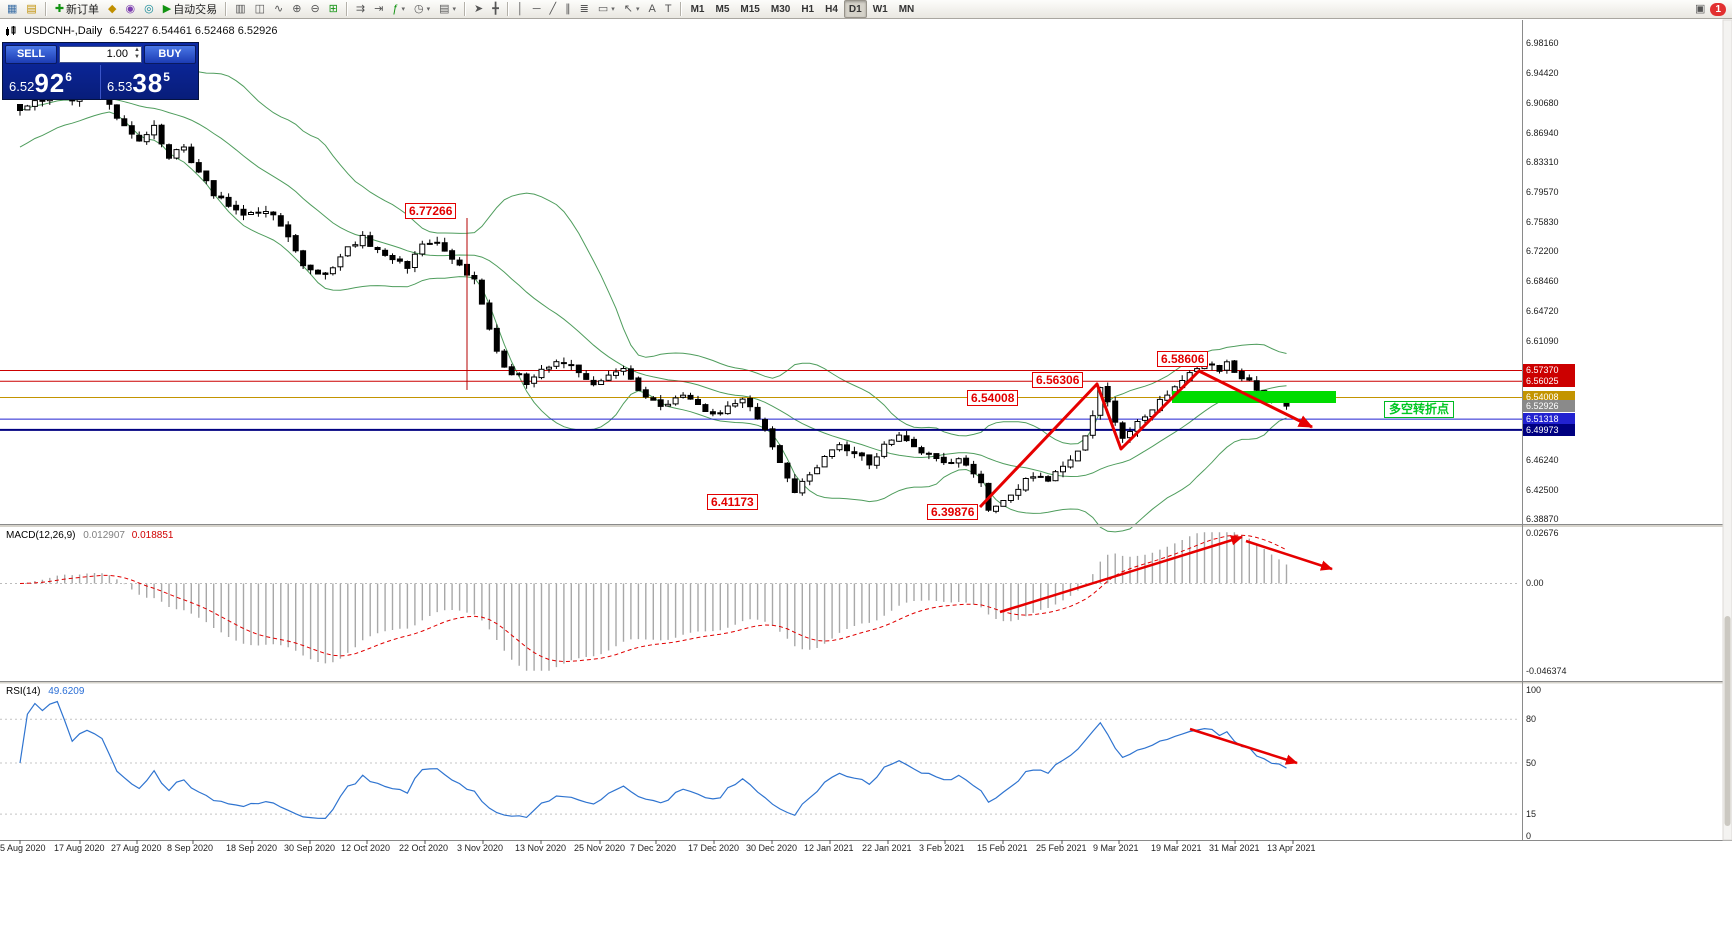 The image size is (1732, 940). Describe the element at coordinates (1419, 409) in the screenshot. I see `note-bull-bear-turning-point: 多空转折点` at that location.